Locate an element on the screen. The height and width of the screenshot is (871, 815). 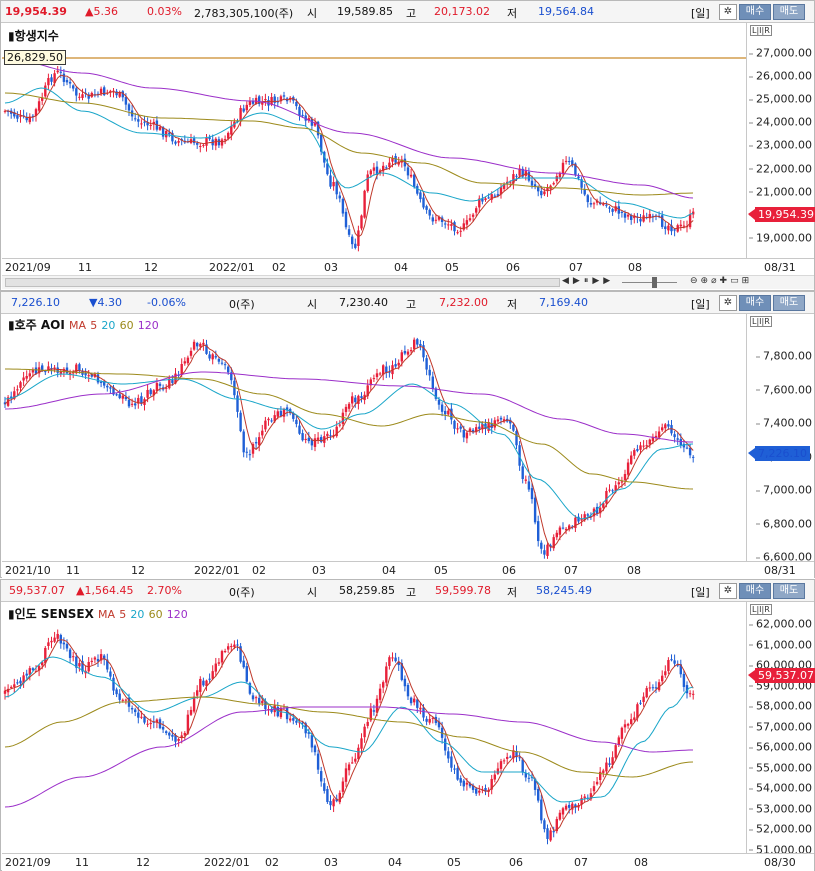
hsi-x-label: 11 is located at coordinates (85, 267).